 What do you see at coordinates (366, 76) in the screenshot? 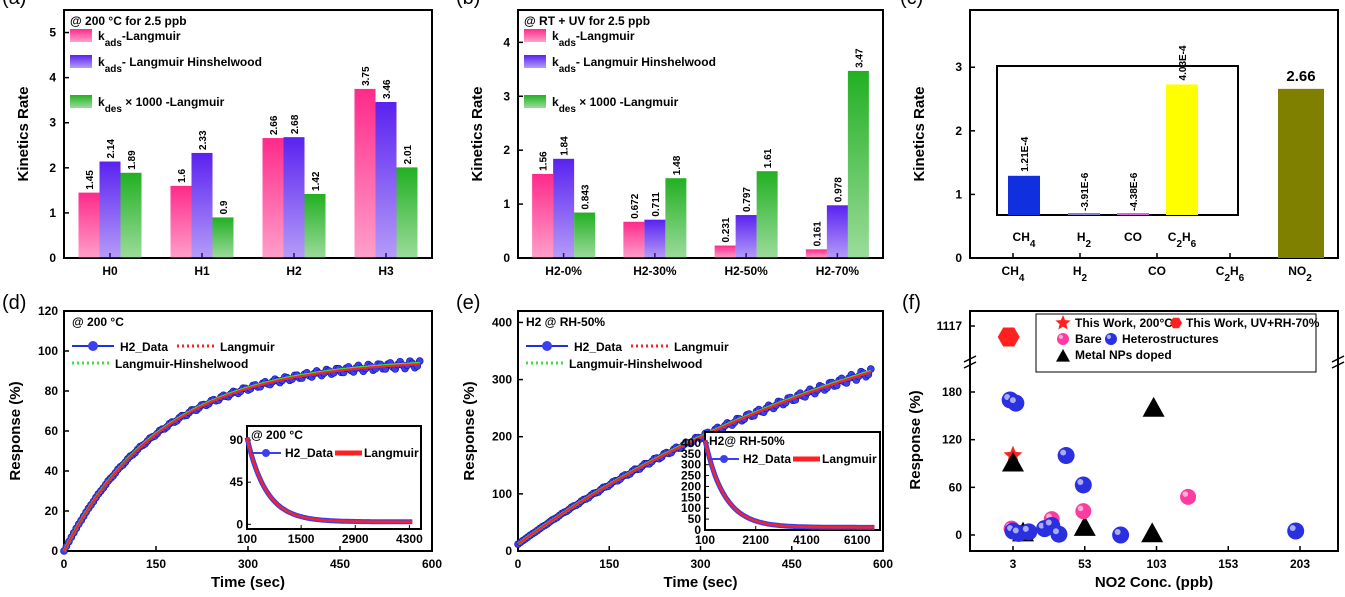
I see `bar-value-label: 3.75` at bounding box center [366, 76].